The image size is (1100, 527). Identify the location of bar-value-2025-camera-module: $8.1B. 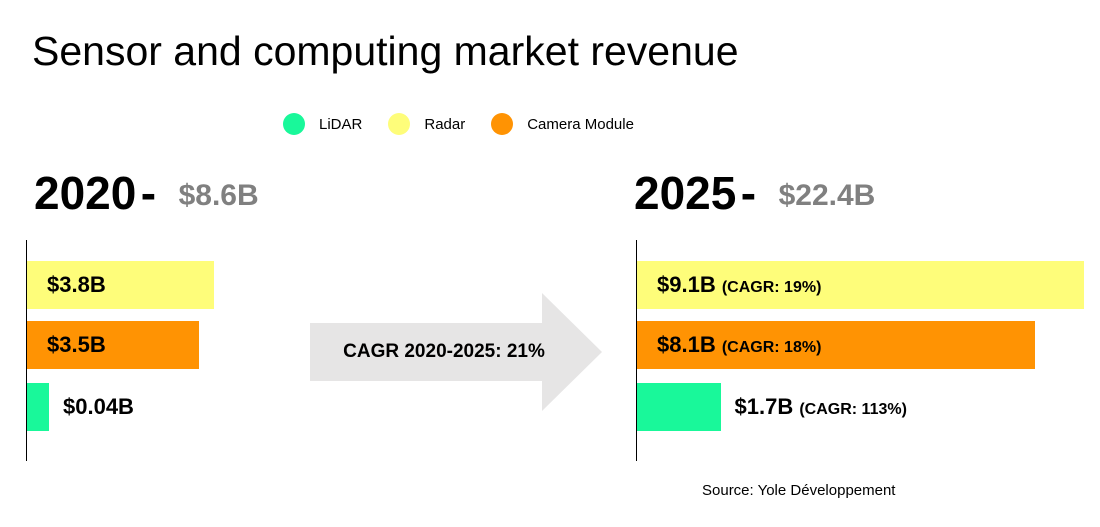
(686, 344).